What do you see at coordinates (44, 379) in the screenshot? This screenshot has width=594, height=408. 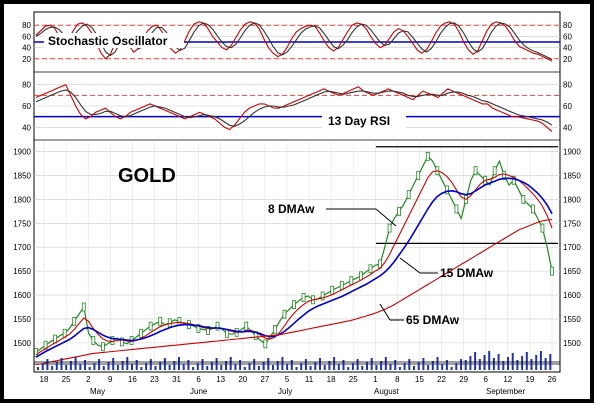 I see `x-tick-label: 18` at bounding box center [44, 379].